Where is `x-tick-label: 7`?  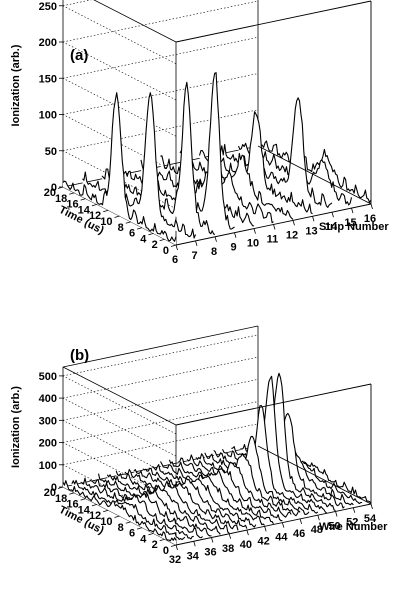 x-tick-label: 7 is located at coordinates (194, 256).